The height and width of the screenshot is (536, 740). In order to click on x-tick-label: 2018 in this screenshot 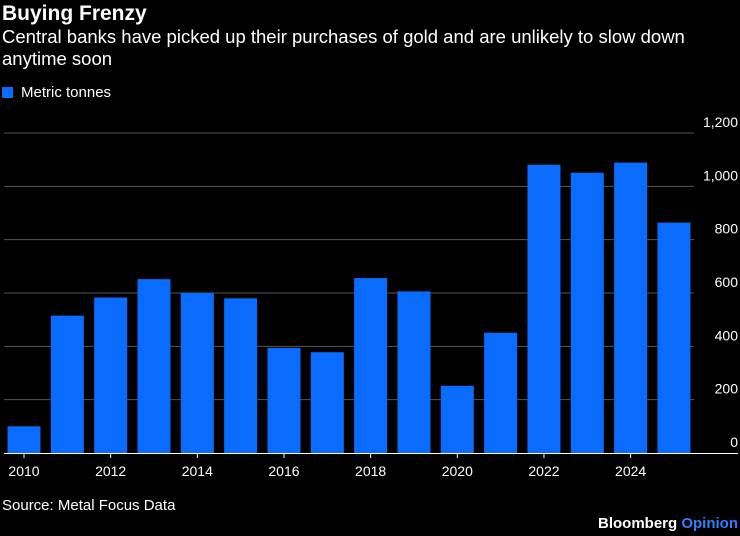, I will do `click(370, 471)`.